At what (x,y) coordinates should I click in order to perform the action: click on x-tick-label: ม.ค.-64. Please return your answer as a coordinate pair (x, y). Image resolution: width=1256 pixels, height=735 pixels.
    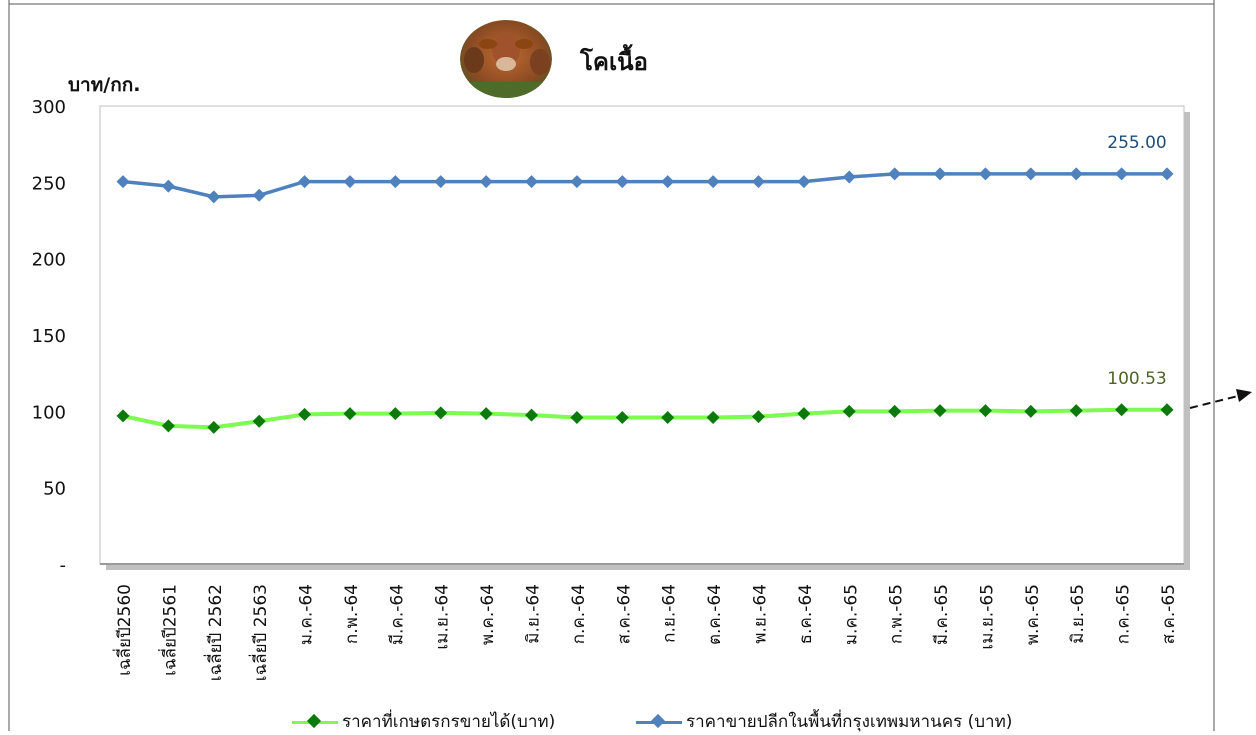
    Looking at the image, I should click on (307, 614).